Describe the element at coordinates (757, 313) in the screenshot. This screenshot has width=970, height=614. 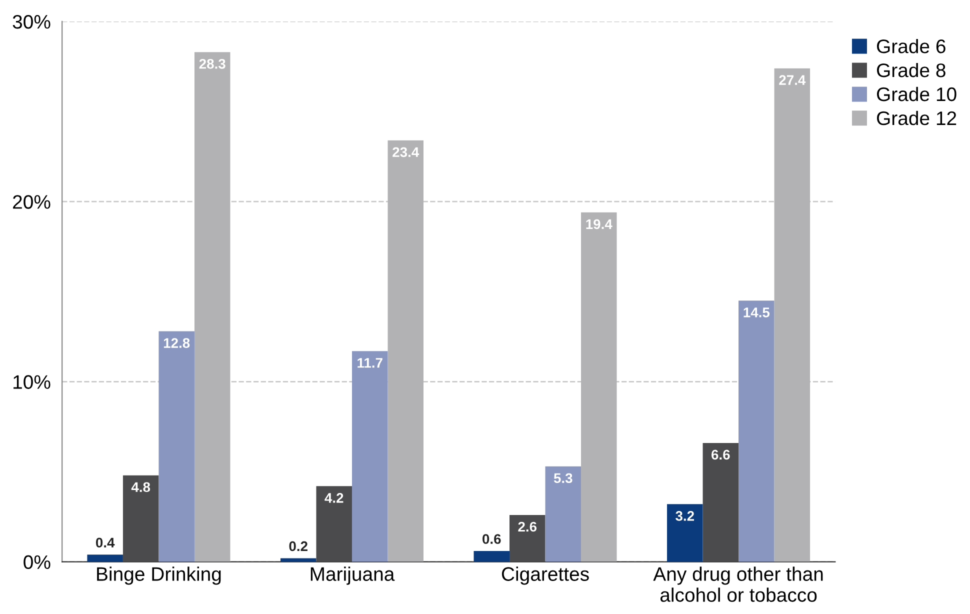
I see `data-label: 14.5` at that location.